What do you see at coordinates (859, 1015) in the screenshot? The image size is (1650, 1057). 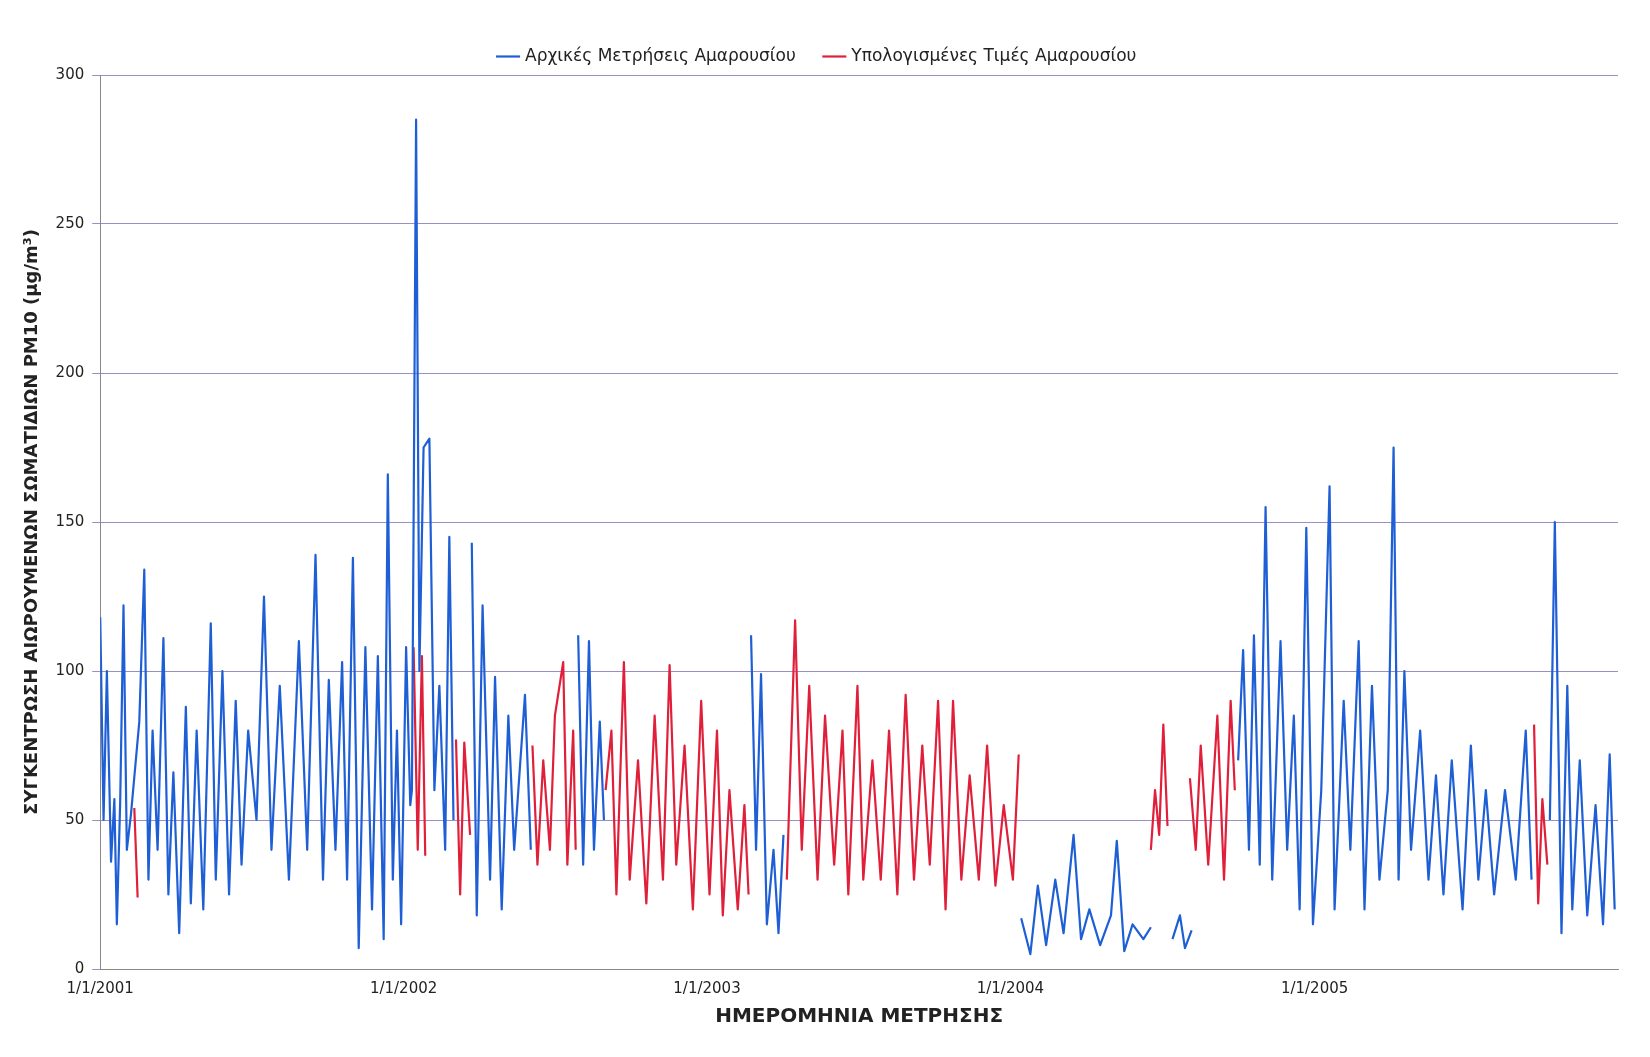 I see `x-axis-title: ΗΜΕΡΟΜΗΝΙΑ ΜΕΤΡΗΣΗΣ` at bounding box center [859, 1015].